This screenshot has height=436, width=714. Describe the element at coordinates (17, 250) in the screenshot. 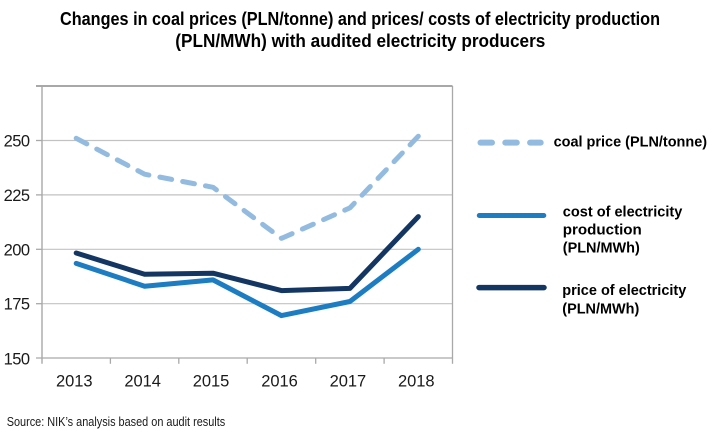

I see `svg-text: 200` at that location.